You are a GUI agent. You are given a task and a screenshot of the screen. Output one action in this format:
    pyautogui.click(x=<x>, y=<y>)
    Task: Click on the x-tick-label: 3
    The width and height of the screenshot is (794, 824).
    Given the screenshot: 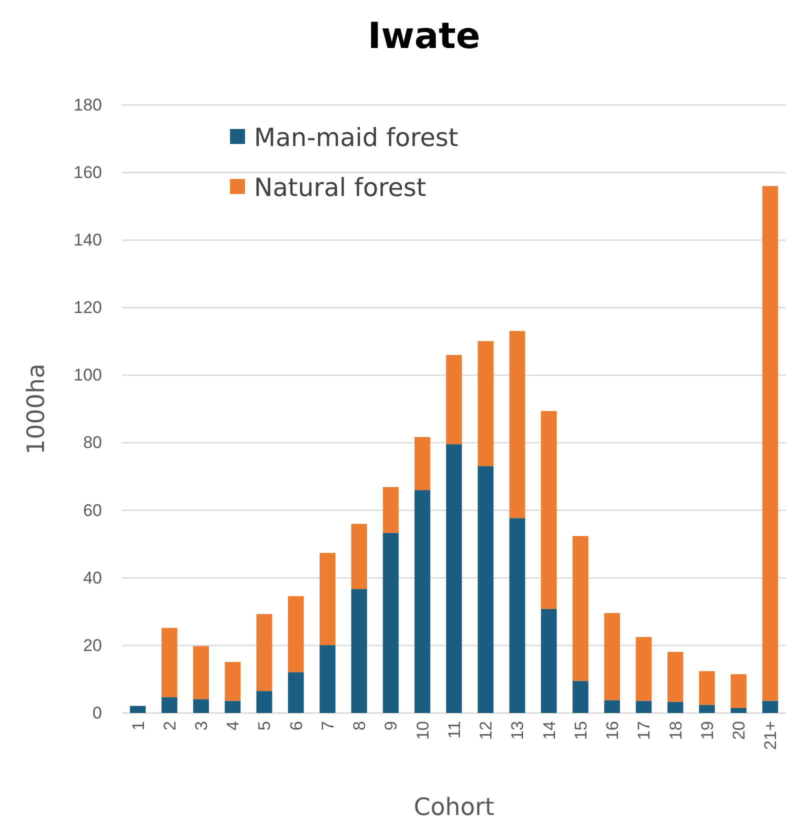 What is the action you would take?
    pyautogui.click(x=201, y=725)
    